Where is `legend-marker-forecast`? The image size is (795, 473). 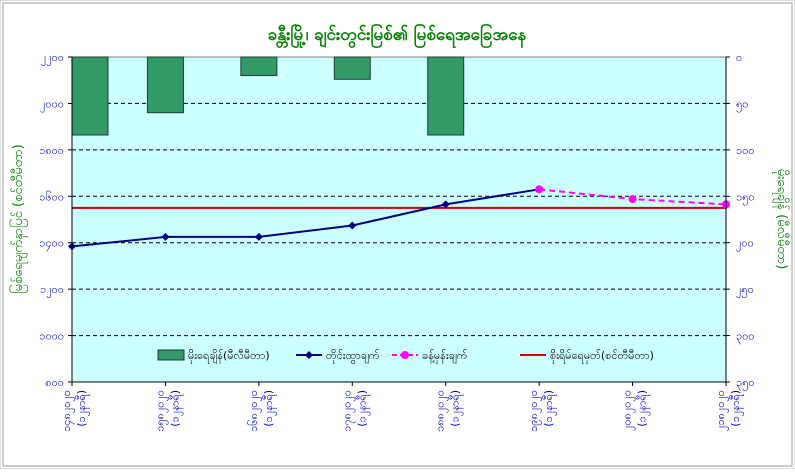 legend-marker-forecast is located at coordinates (405, 355).